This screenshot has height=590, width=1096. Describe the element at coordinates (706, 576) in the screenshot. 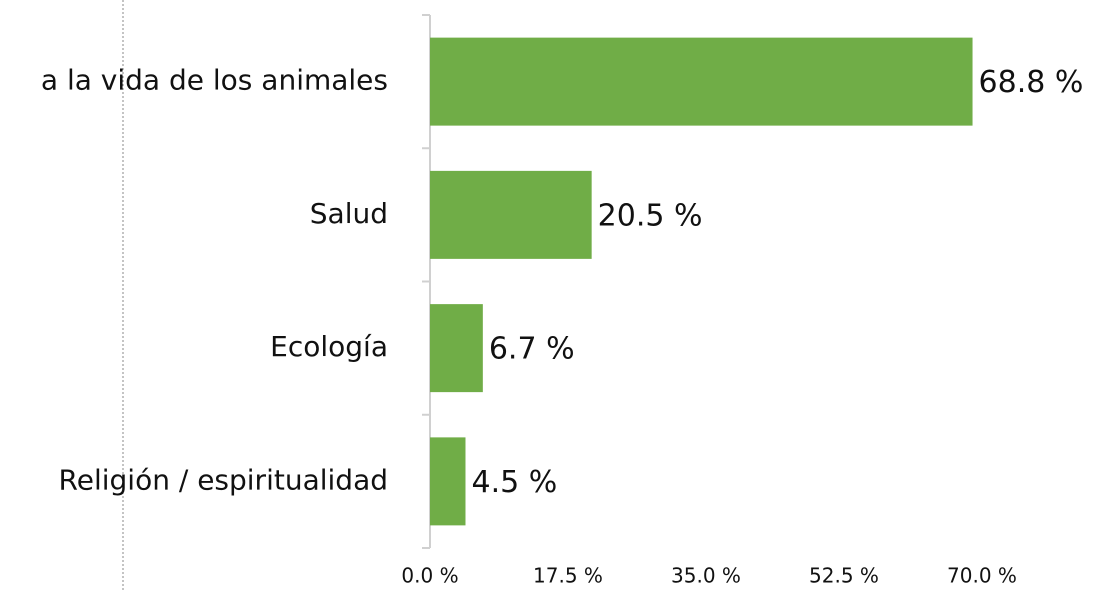

I see `x-tick-label: 35.0 %` at that location.